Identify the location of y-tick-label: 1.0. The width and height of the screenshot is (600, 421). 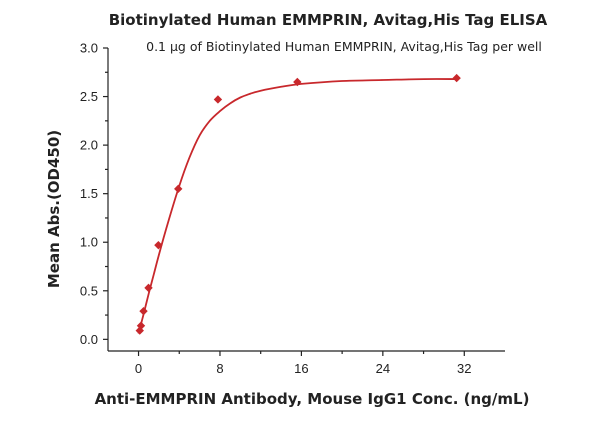
(89, 242).